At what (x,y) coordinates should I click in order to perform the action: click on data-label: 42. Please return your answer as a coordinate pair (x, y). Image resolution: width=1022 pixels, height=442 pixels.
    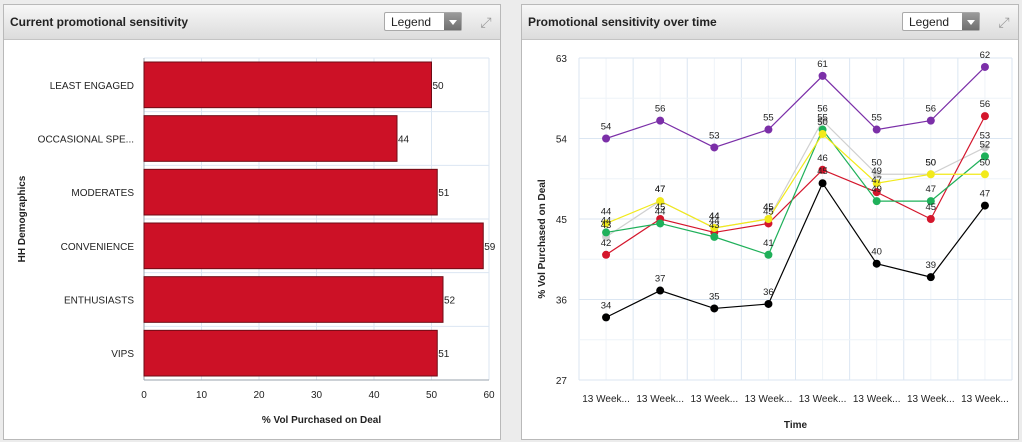
    Looking at the image, I should click on (606, 243).